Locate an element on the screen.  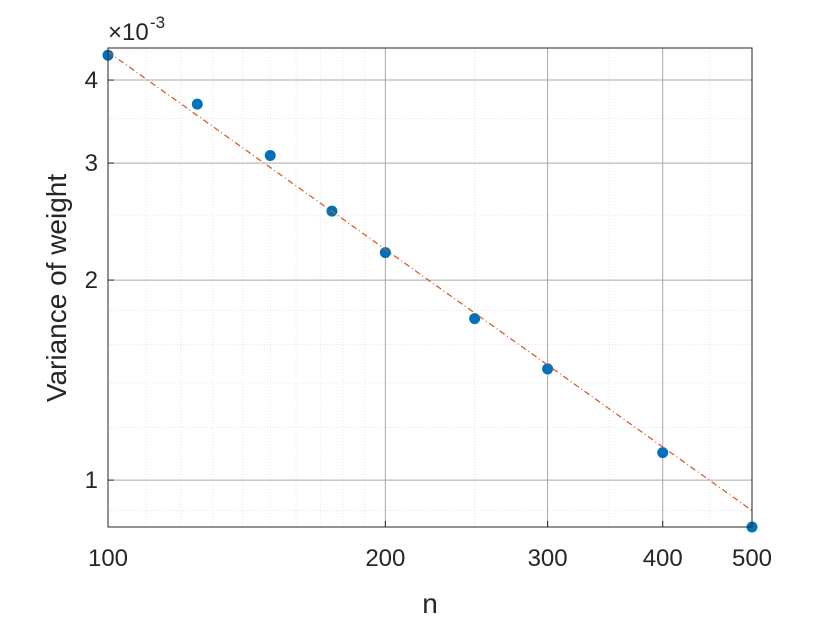
x-axis-label: n is located at coordinates (430, 603).